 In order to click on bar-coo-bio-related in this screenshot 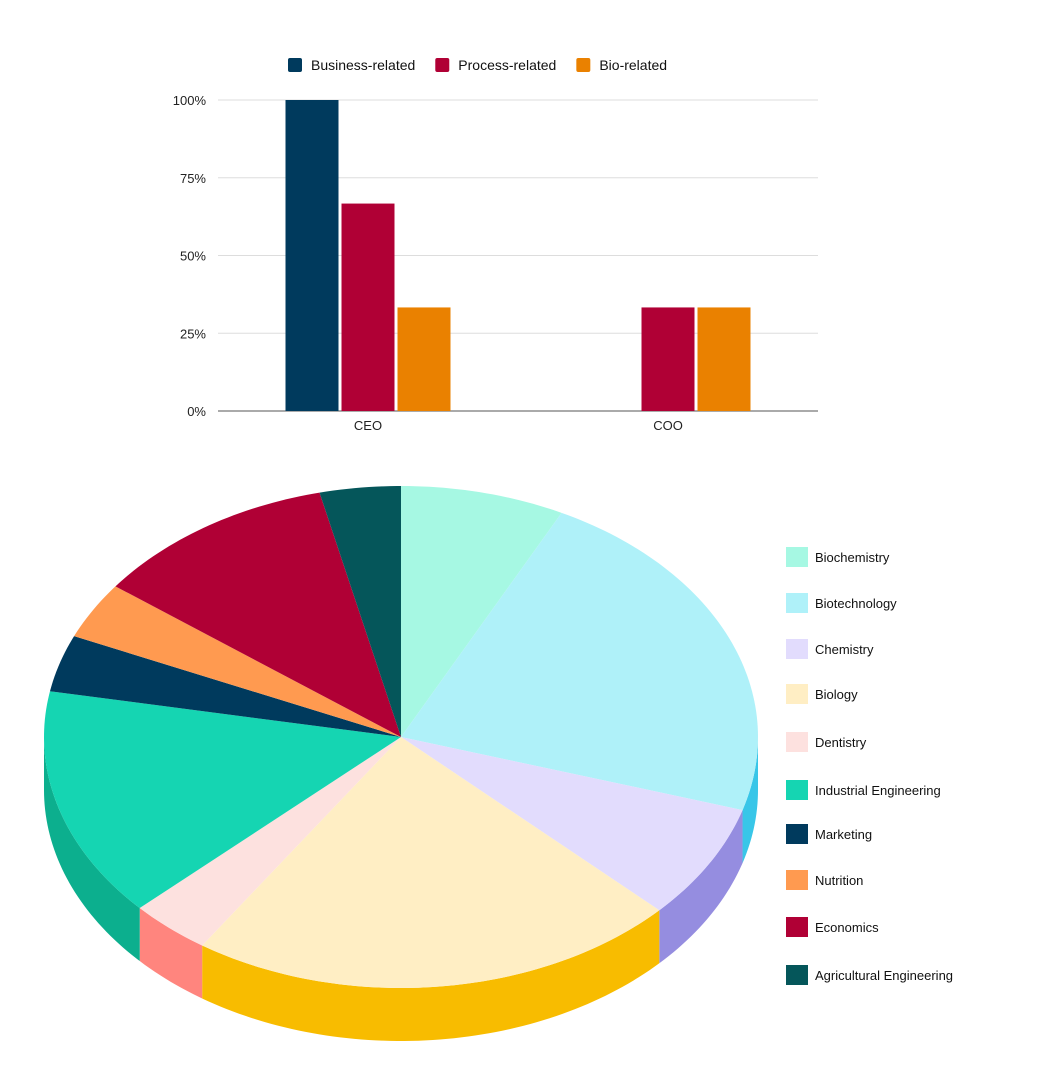, I will do `click(724, 359)`.